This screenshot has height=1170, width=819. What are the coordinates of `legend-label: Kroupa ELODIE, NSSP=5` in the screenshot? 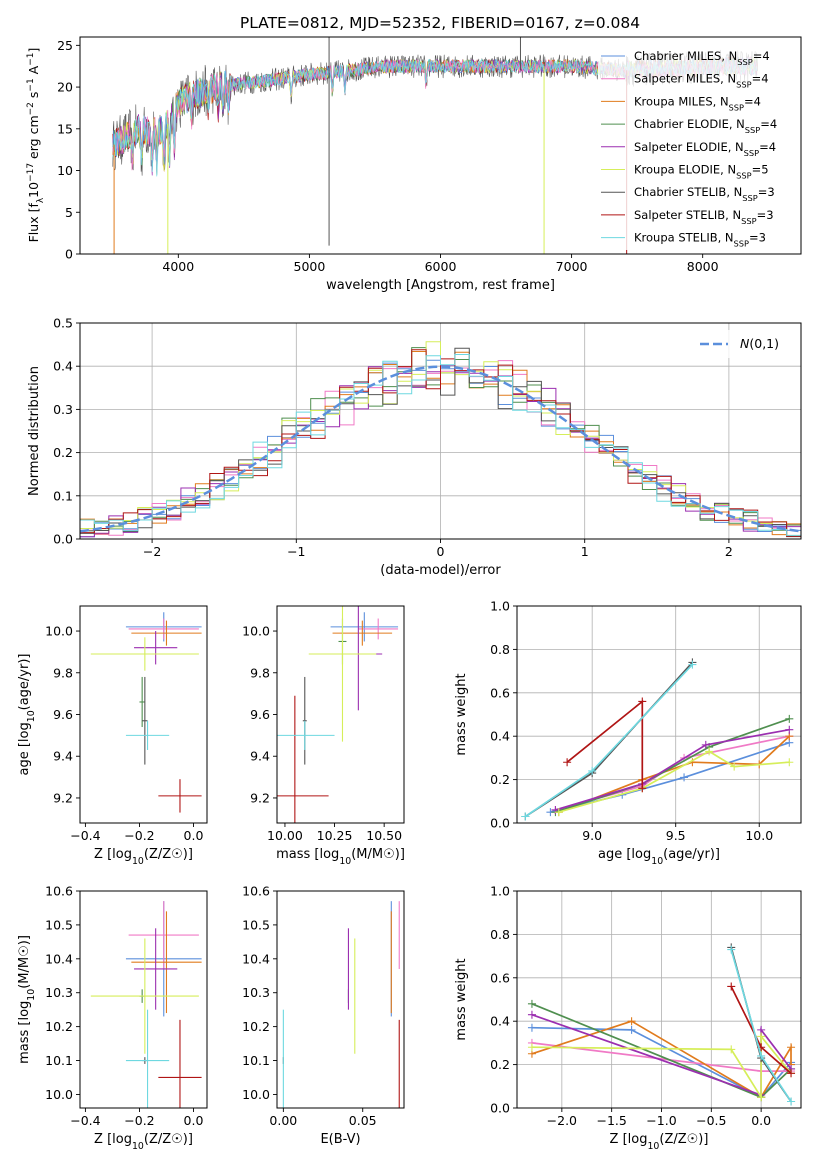 It's located at (701, 172).